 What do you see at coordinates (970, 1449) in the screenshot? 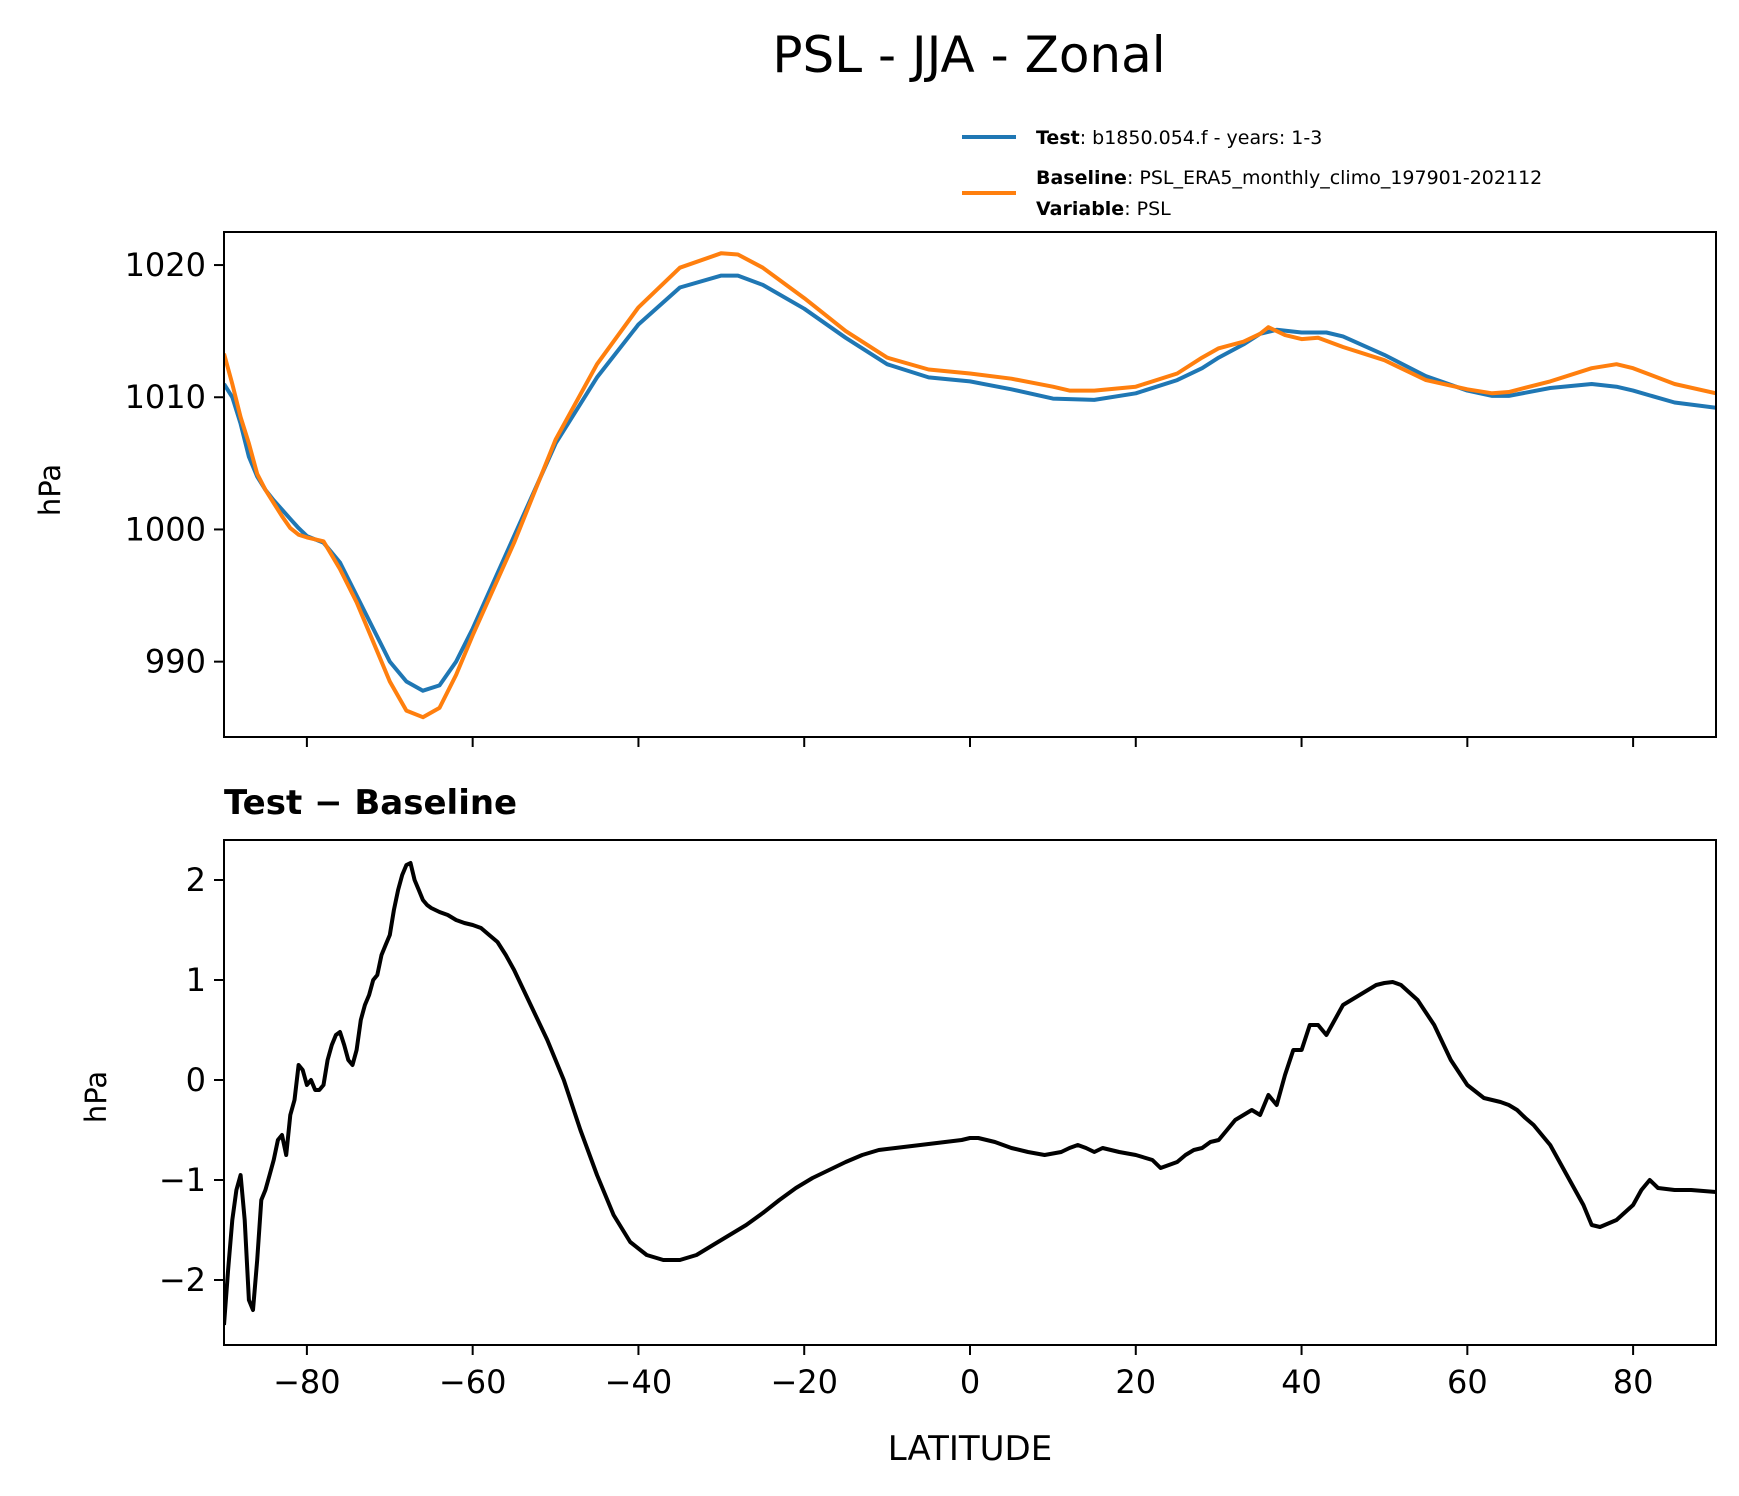
I see `x-axis-label: LATITUDE` at bounding box center [970, 1449].